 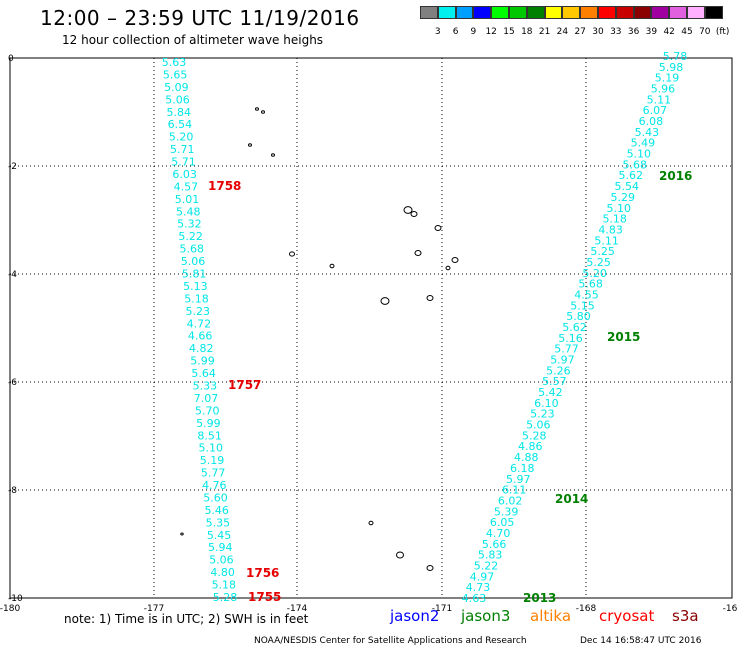 What do you see at coordinates (582, 305) in the screenshot?
I see `swh-value: 5.15` at bounding box center [582, 305].